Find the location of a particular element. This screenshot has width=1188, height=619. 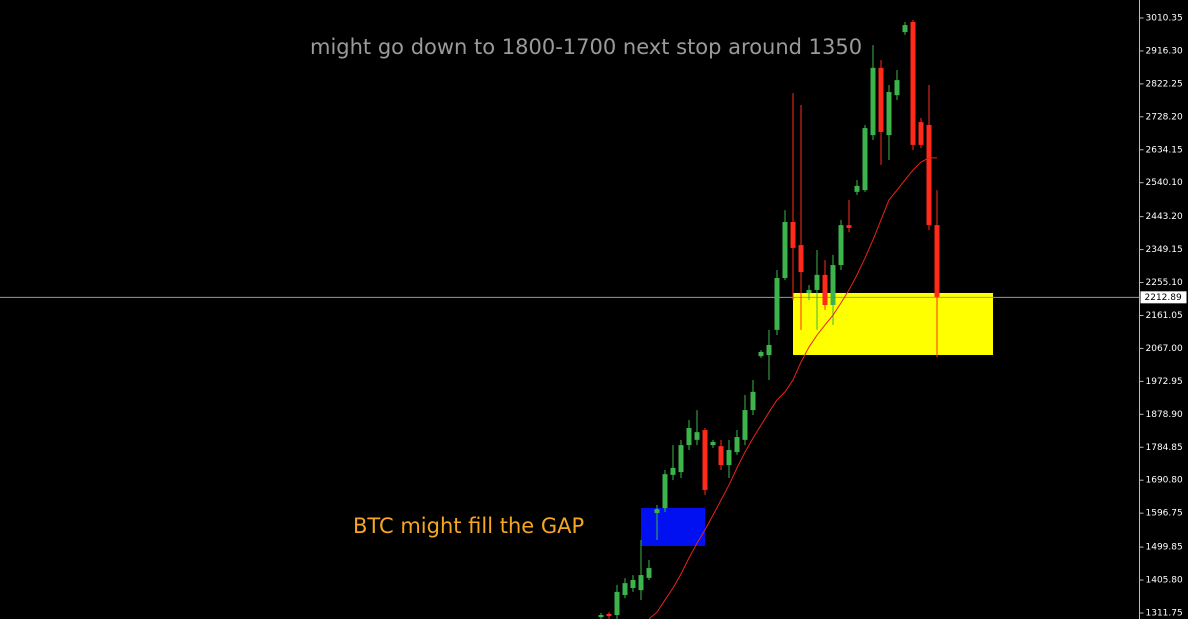

current-price-label: 2212.89 is located at coordinates (1163, 298).